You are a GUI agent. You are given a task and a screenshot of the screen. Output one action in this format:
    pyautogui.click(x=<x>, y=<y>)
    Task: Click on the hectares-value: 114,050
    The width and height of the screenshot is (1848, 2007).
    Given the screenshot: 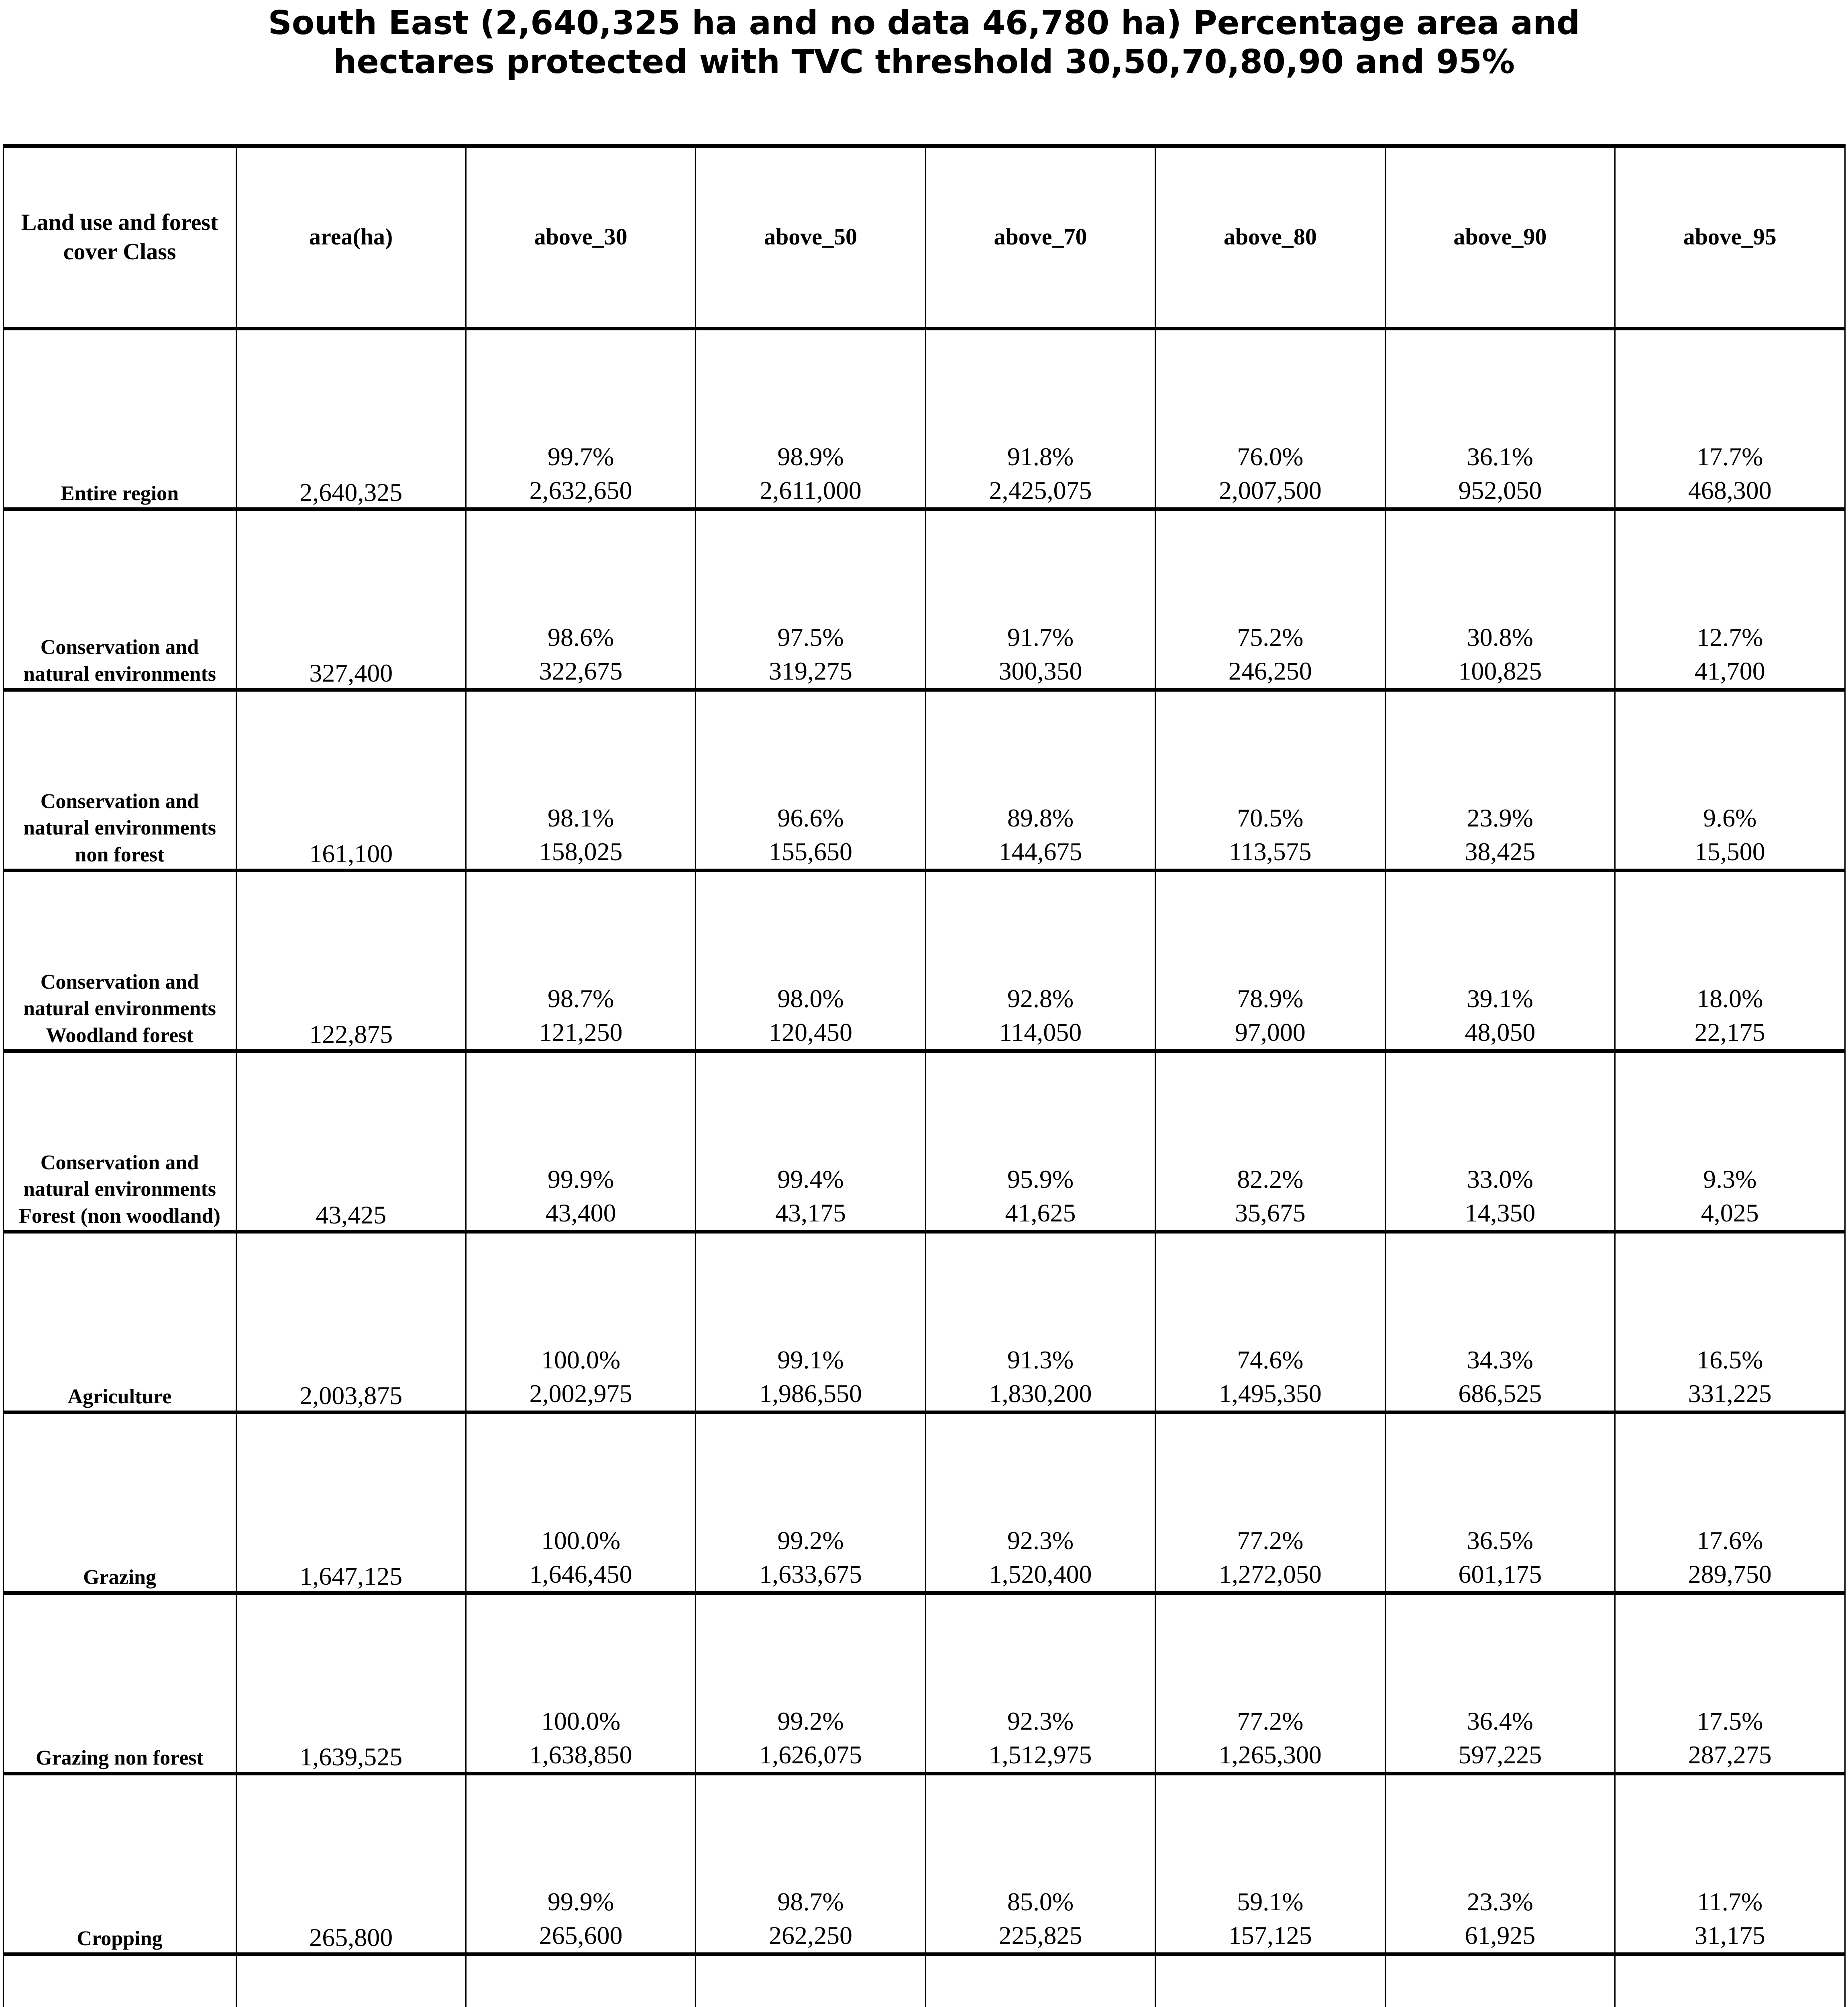 What is the action you would take?
    pyautogui.click(x=1040, y=1032)
    